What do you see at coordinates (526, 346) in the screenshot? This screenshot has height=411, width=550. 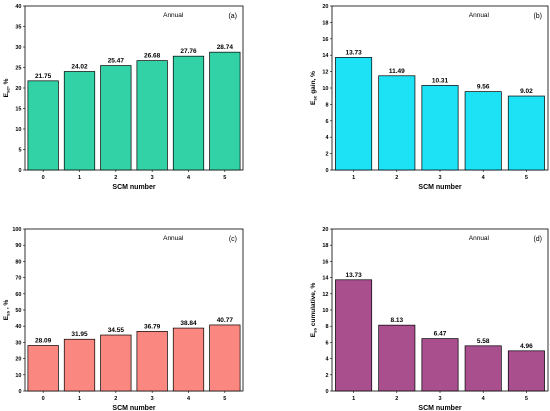 I see `data-label-d-5: 4.96` at bounding box center [526, 346].